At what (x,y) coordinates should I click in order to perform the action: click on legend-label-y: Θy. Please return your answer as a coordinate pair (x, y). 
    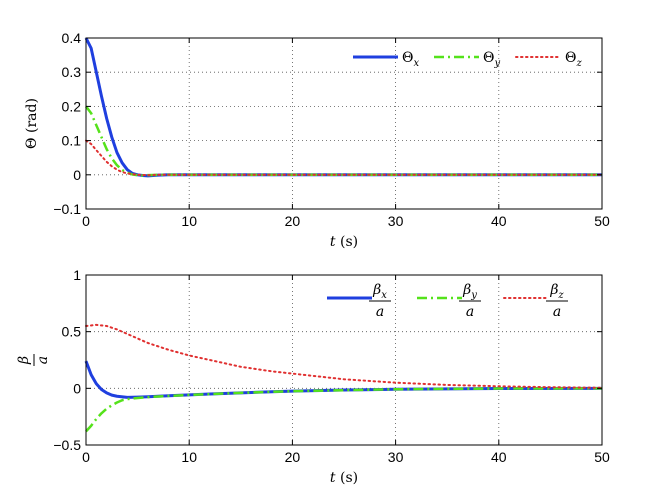
    Looking at the image, I should click on (491, 59).